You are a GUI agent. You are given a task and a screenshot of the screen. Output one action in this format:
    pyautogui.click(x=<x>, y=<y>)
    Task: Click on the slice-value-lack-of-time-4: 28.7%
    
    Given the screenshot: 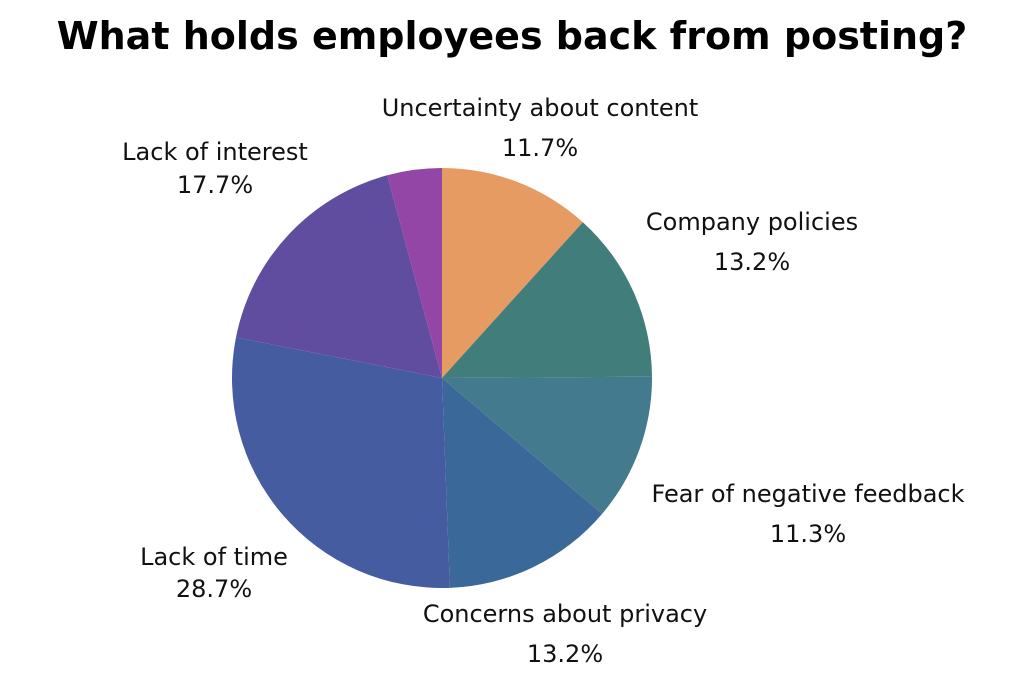 What is the action you would take?
    pyautogui.click(x=214, y=589)
    